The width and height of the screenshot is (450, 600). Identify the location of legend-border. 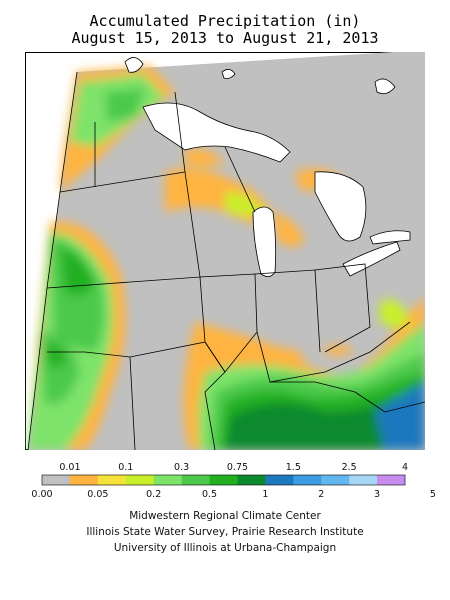
(223, 480).